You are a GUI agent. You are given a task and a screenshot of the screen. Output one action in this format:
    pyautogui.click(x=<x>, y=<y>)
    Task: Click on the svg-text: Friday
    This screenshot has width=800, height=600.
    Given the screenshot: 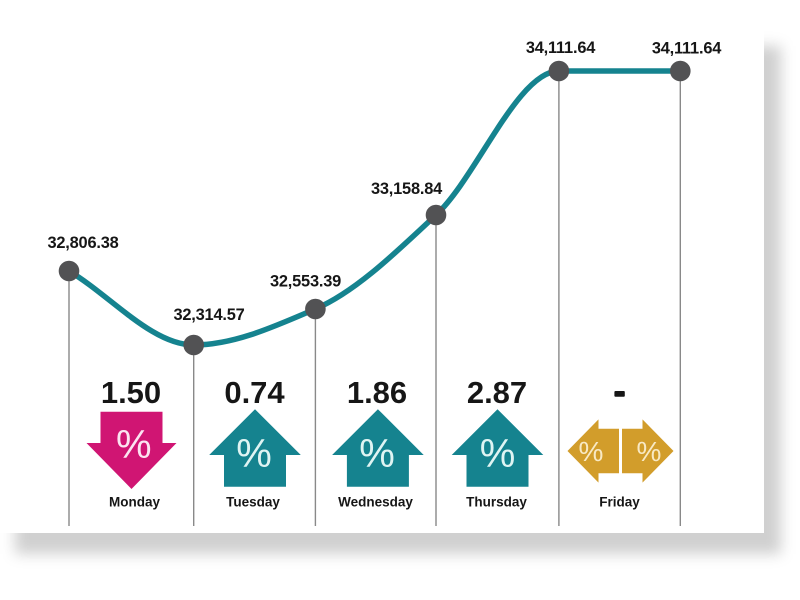 What is the action you would take?
    pyautogui.click(x=619, y=502)
    